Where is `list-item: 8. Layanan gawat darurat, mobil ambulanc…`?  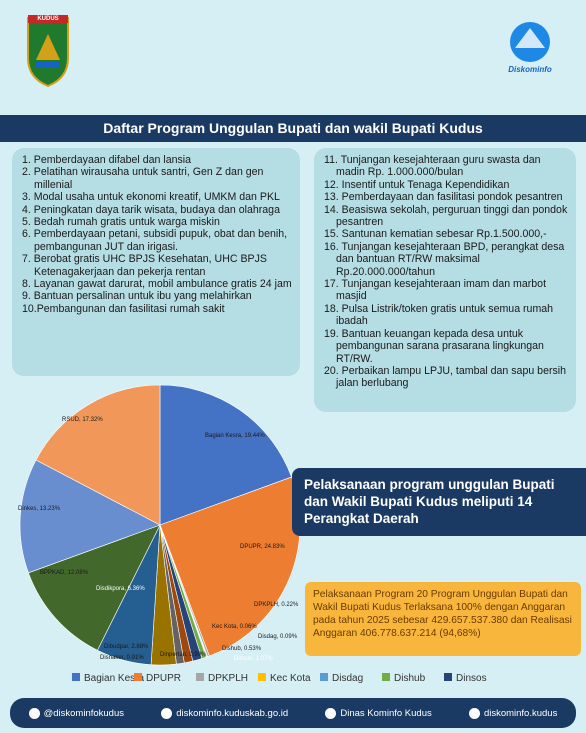
list-item: 8. Layanan gawat darurat, mobil ambulanc… is located at coordinates (157, 284).